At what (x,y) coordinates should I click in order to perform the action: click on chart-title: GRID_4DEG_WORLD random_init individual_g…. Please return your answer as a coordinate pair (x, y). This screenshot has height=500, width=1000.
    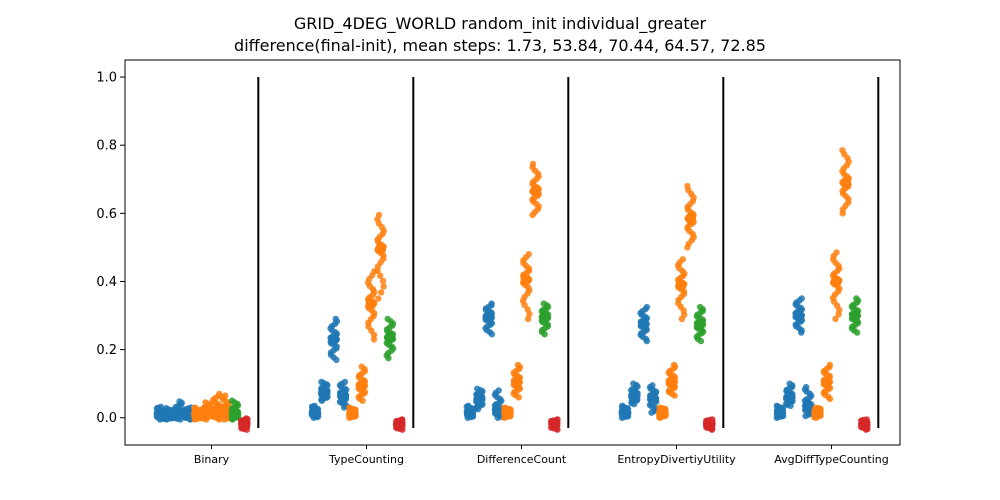
    Looking at the image, I should click on (500, 23).